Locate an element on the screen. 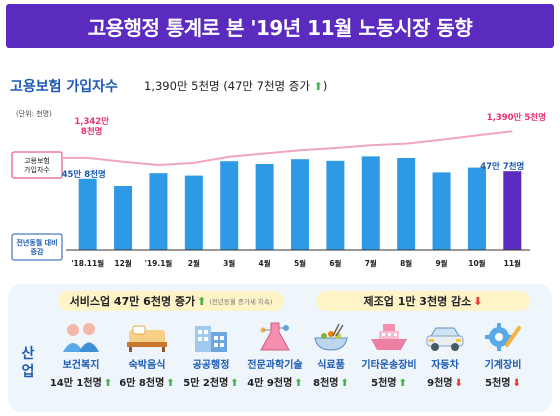 This screenshot has width=560, height=416. subscriber-line is located at coordinates (300, 148).